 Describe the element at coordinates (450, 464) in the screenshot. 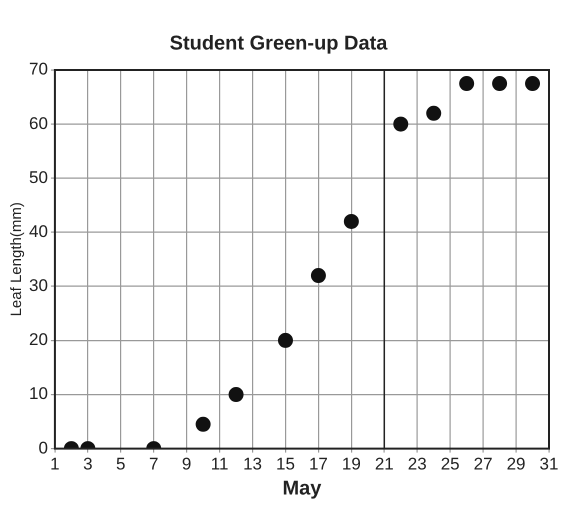

I see `x-tick-label: 25` at that location.